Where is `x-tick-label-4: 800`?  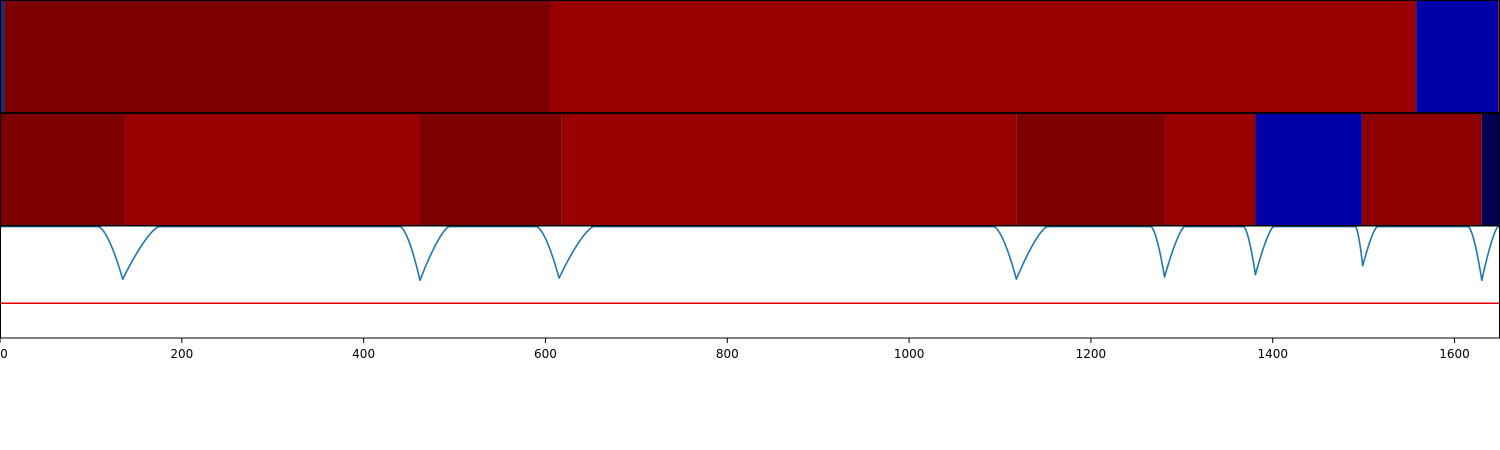 x-tick-label-4: 800 is located at coordinates (727, 354).